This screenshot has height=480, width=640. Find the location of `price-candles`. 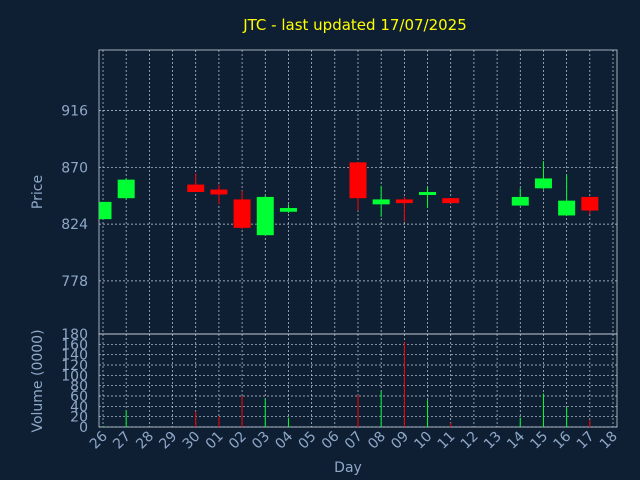

price-candles is located at coordinates (349, 198).